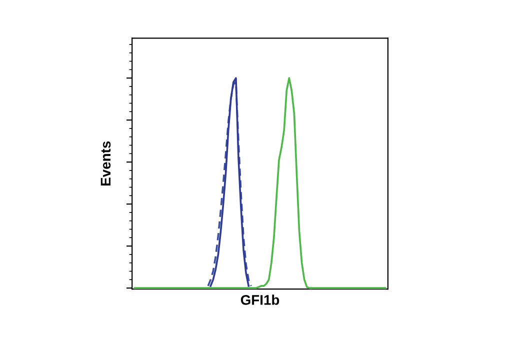 This screenshot has width=520, height=350. Describe the element at coordinates (260, 299) in the screenshot. I see `x-axis-title: GFI1b` at that location.